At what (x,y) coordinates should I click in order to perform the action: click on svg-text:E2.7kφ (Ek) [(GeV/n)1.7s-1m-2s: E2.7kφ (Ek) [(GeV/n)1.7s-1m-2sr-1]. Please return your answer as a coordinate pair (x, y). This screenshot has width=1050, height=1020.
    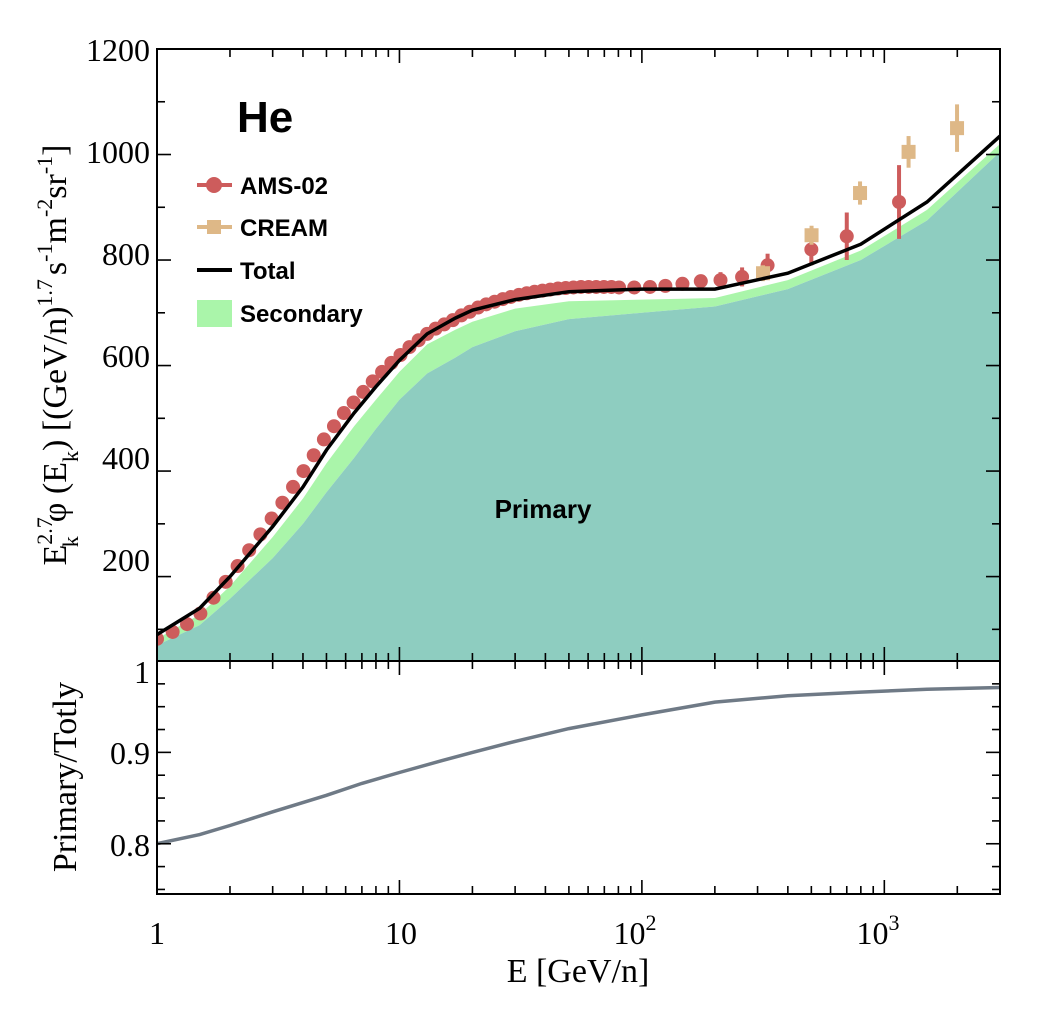
    Looking at the image, I should click on (57, 355).